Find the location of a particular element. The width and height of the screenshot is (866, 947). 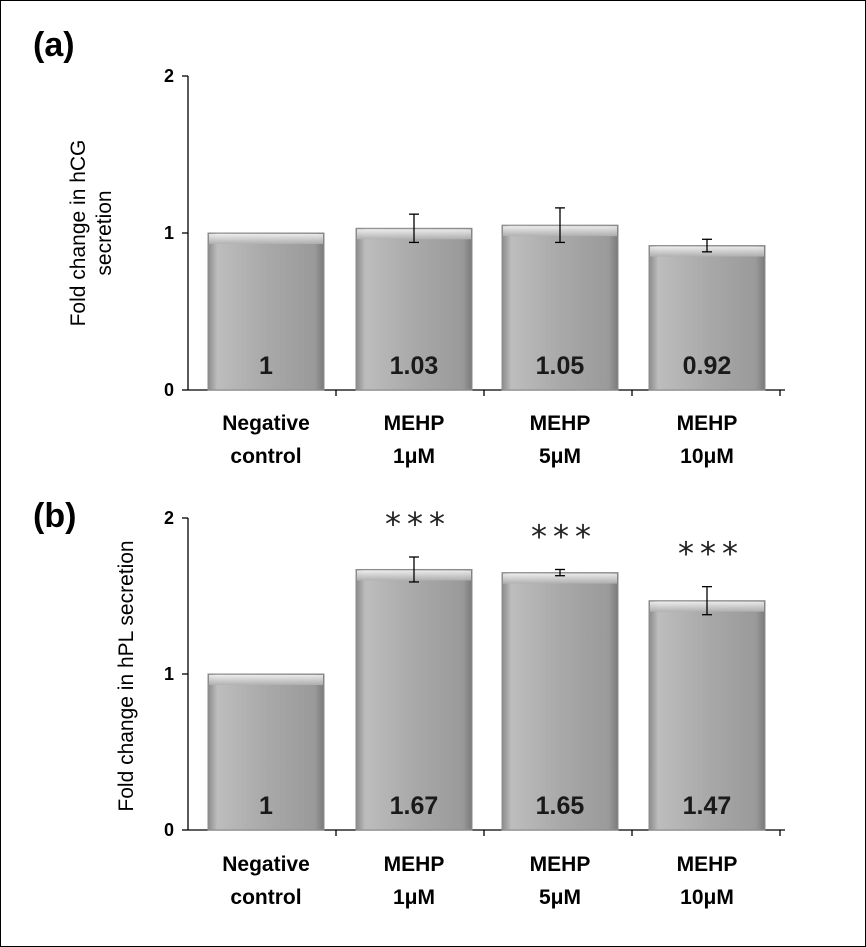

data-label: 1.47 is located at coordinates (707, 806).